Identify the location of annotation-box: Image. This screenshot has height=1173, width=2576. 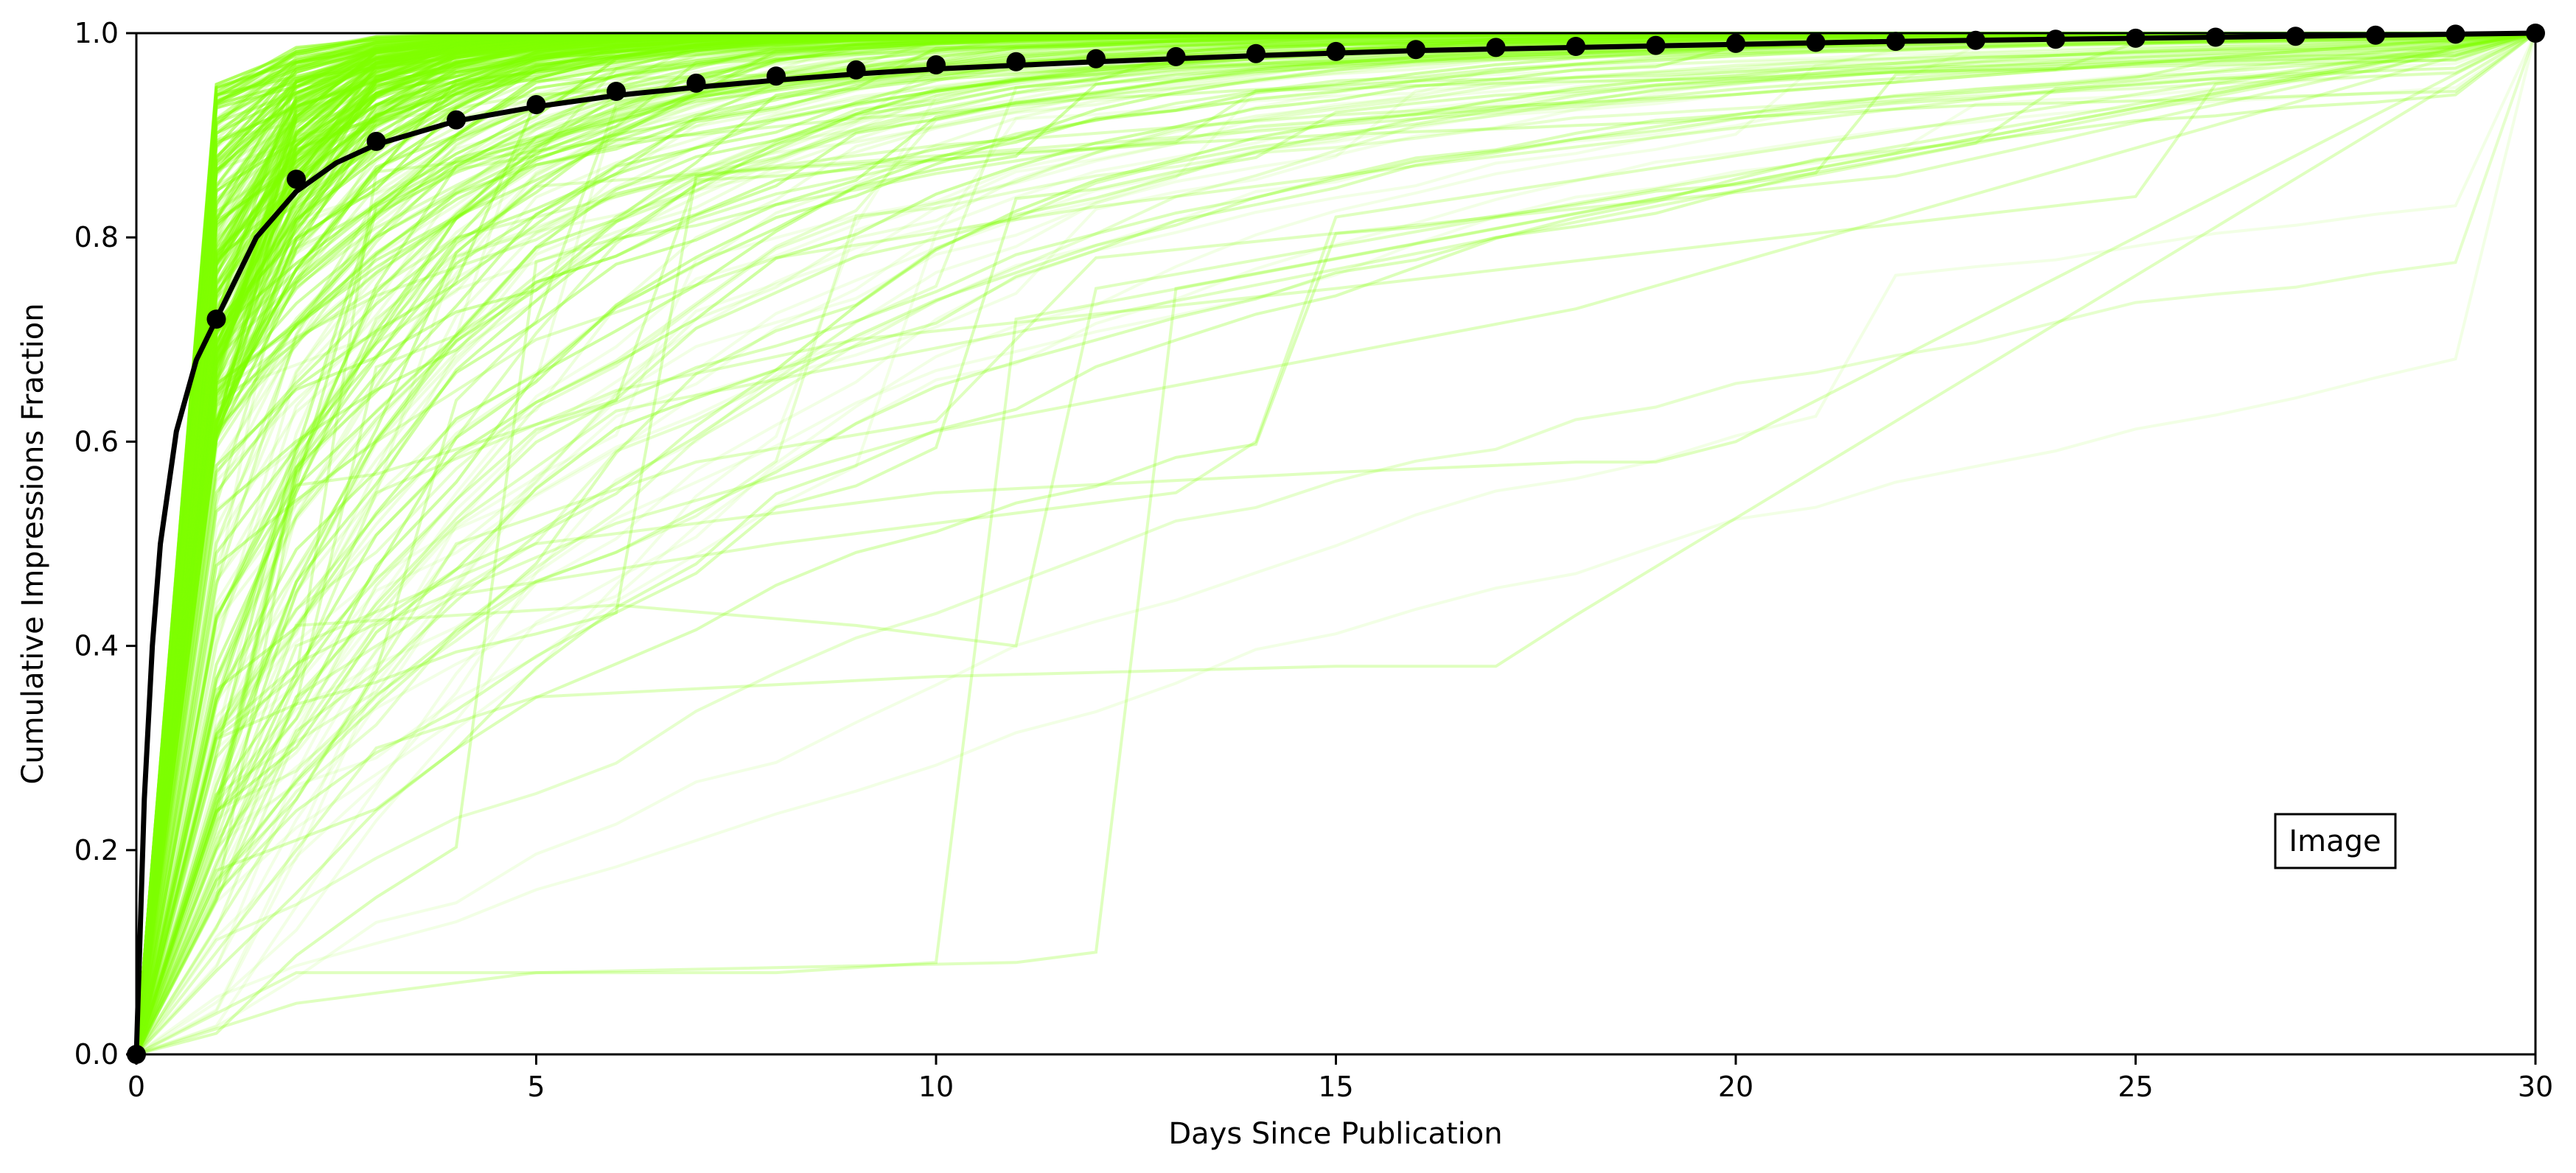
(2335, 841).